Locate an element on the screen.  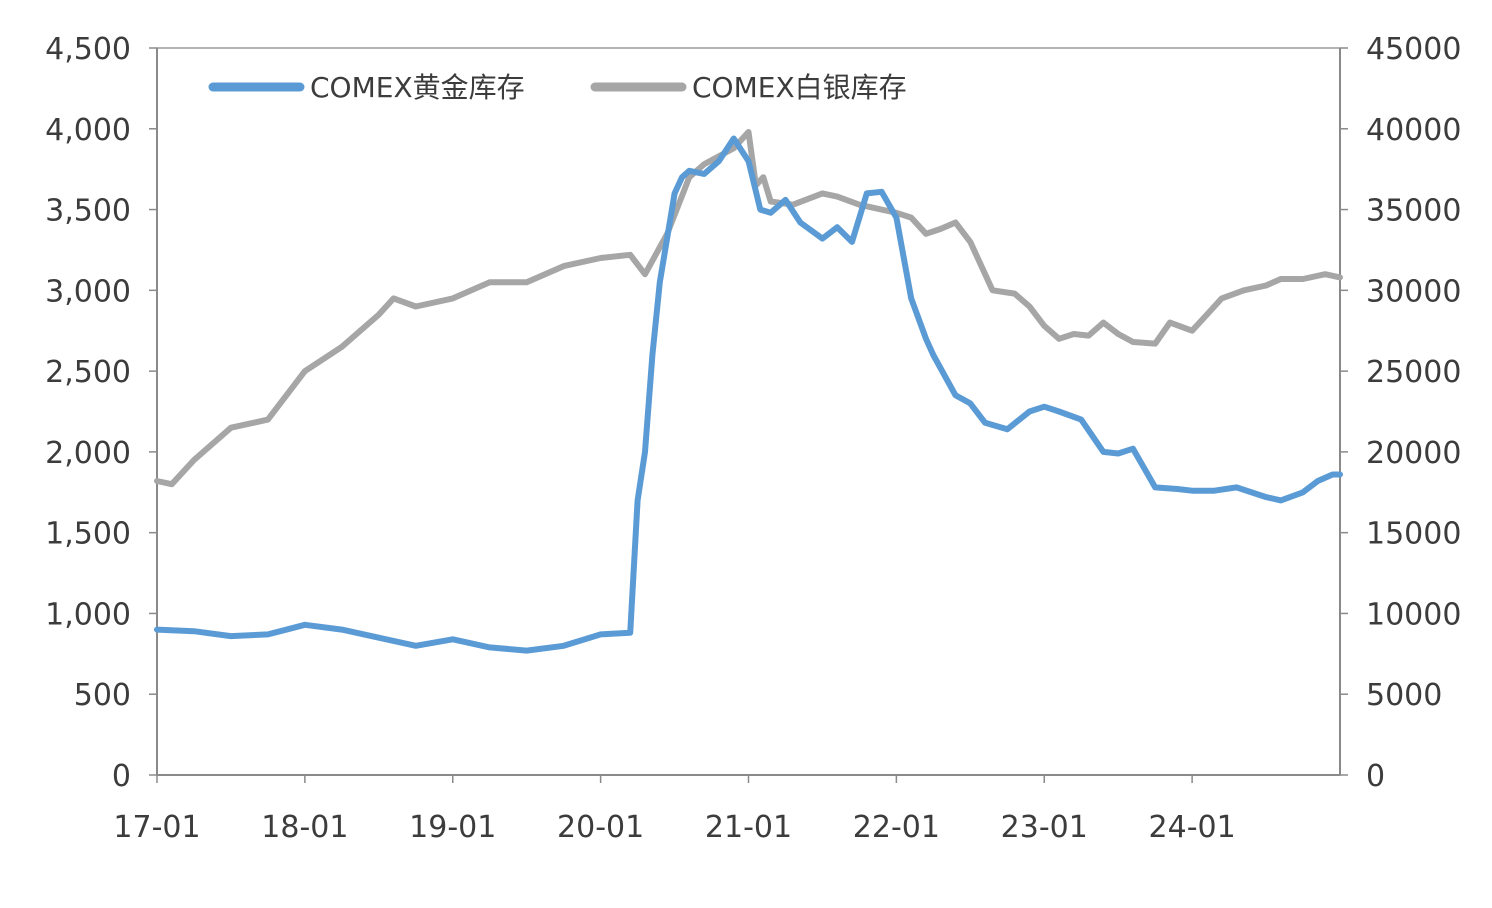
y-right-tick-label: 0 is located at coordinates (1375, 776).